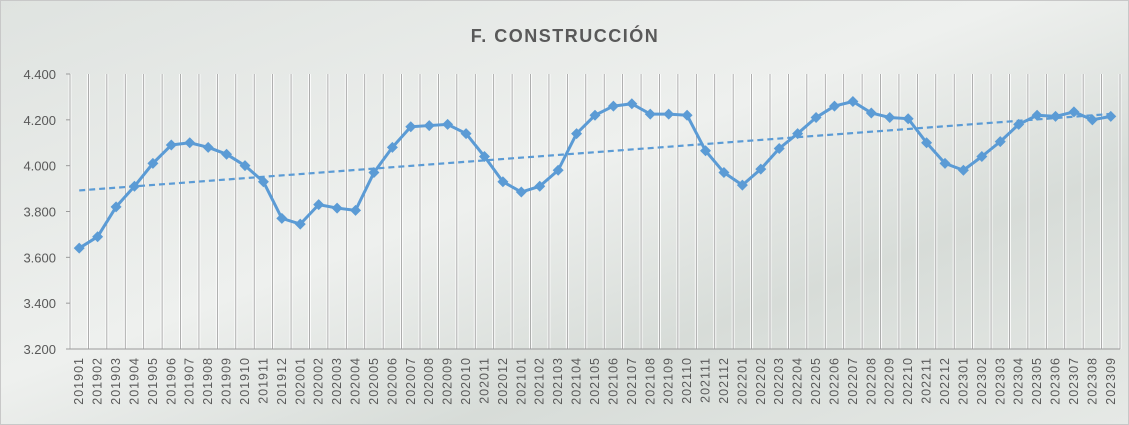  I want to click on x-tick-label: 202102, so click(540, 381).